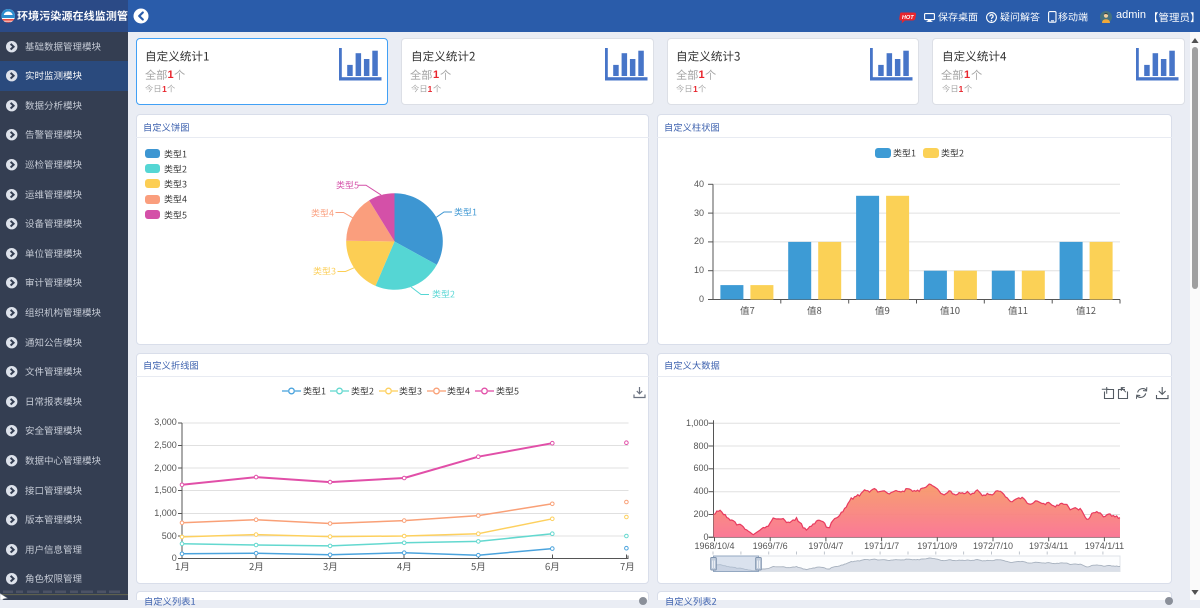 The width and height of the screenshot is (1200, 608). What do you see at coordinates (908, 18) in the screenshot?
I see `svg-text: HOT` at bounding box center [908, 18].